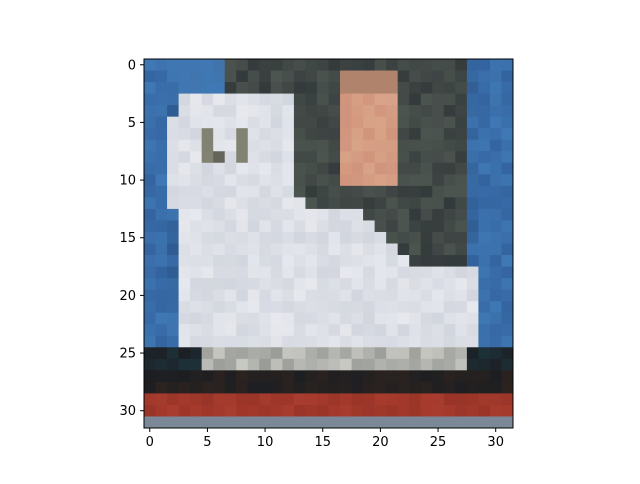  I want to click on x-tick-label: 30, so click(495, 442).